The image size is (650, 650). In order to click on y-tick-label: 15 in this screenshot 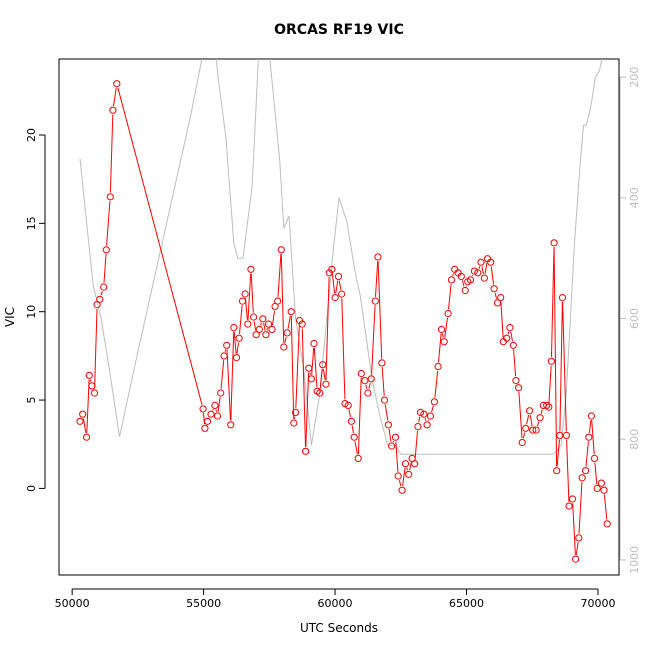, I will do `click(31, 223)`.